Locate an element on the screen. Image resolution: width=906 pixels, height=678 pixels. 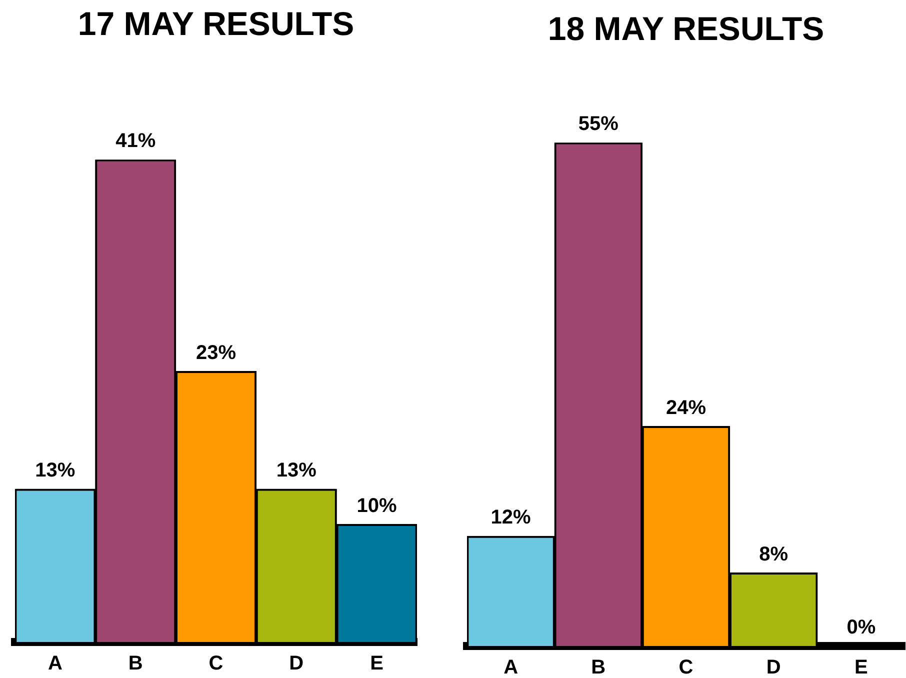
data-label: 55% is located at coordinates (598, 124).